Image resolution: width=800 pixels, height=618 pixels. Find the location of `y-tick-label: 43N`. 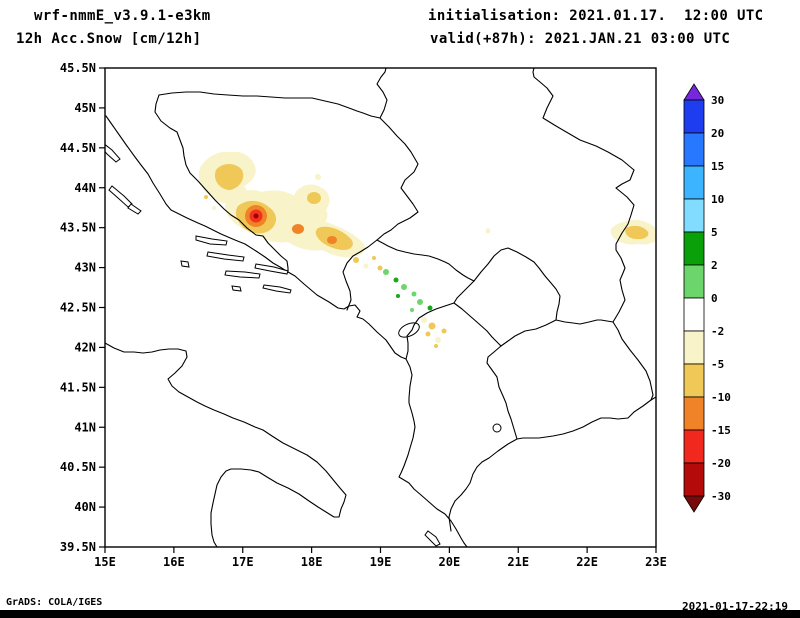

y-tick-label: 43N is located at coordinates (85, 268).